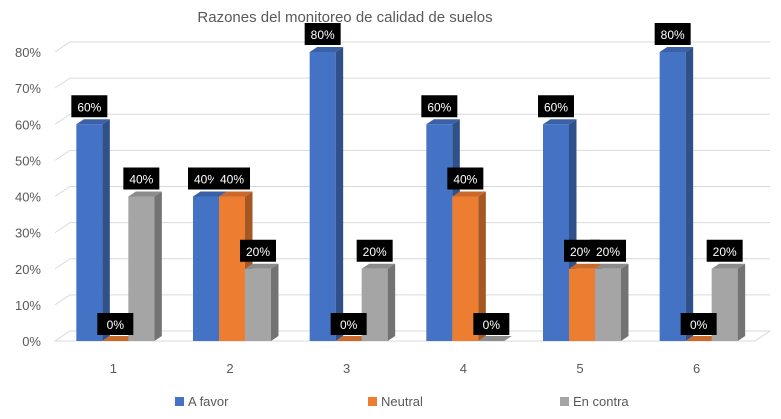  What do you see at coordinates (202, 401) in the screenshot?
I see `legend-item-a-favor: A favor` at bounding box center [202, 401].